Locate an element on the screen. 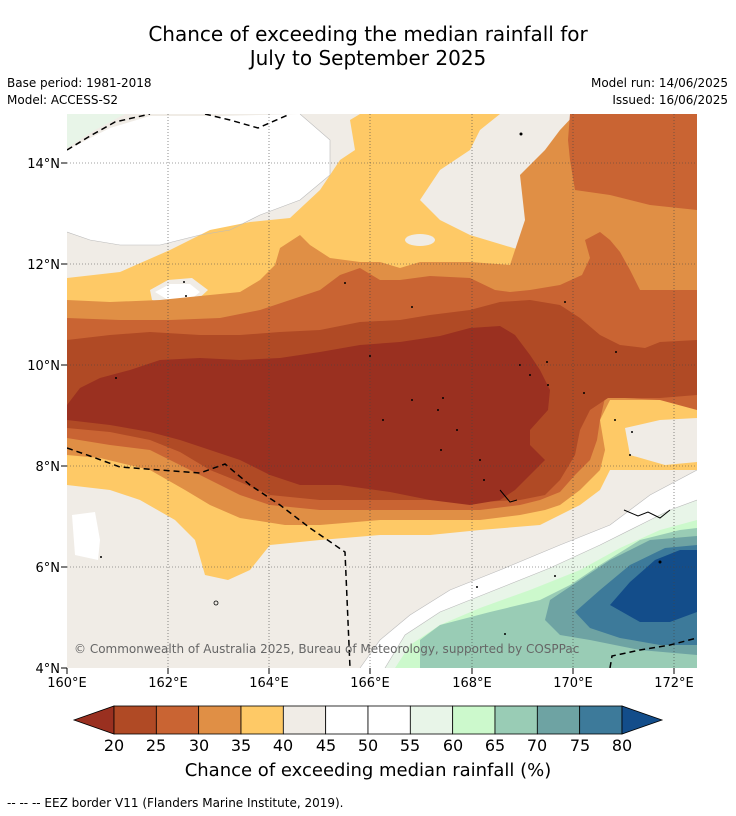 The width and height of the screenshot is (736, 816). cb-tick-70: 70 is located at coordinates (537, 745).